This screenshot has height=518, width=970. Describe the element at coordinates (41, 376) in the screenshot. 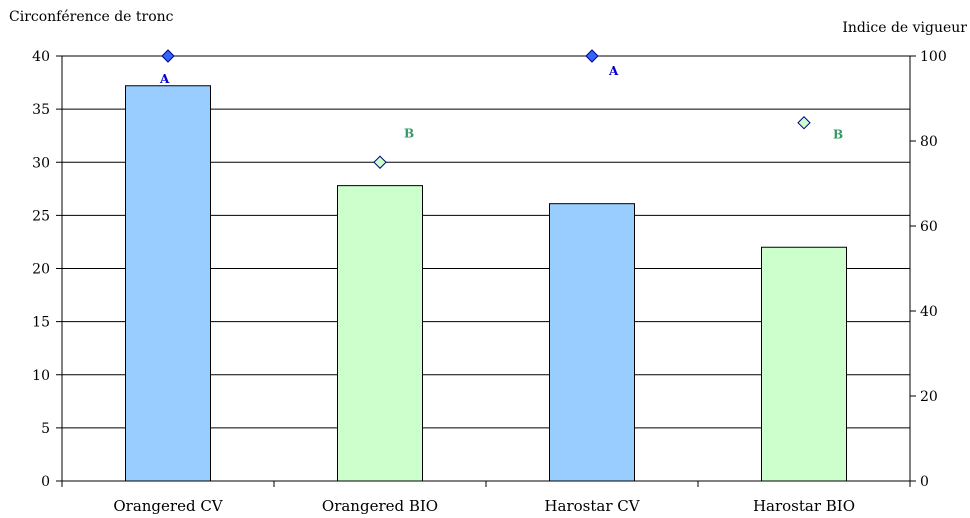

I see `left-tick-label: 10` at that location.